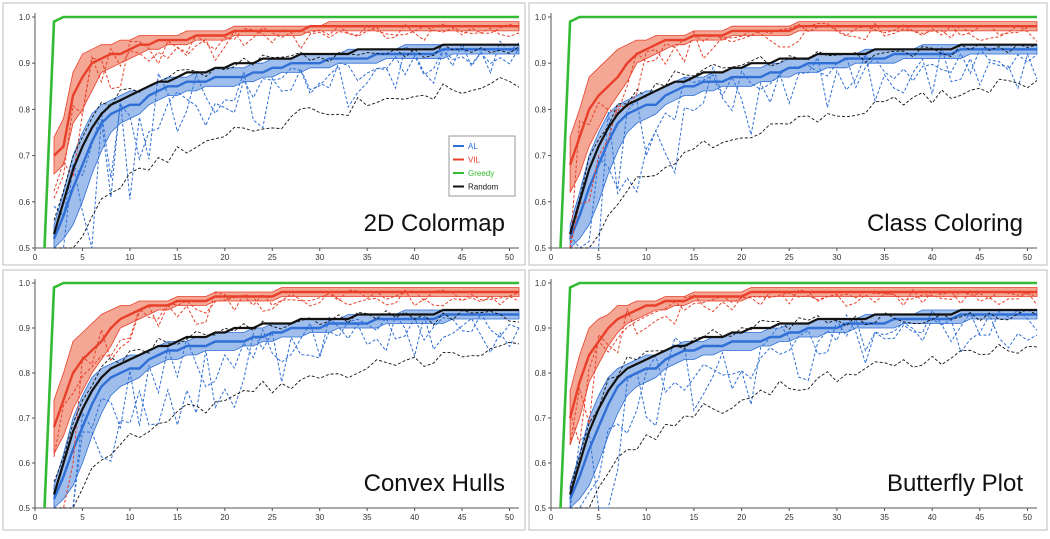 The height and width of the screenshot is (539, 1050). I want to click on legend-label-greedy: Greedy, so click(481, 173).